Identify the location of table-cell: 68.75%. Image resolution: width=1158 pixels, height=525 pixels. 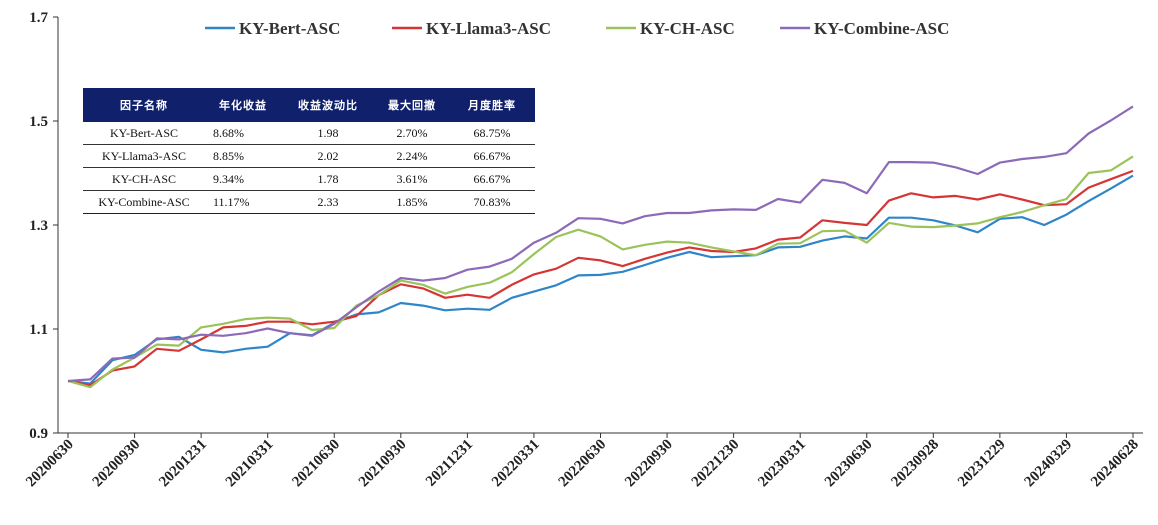
(492, 133).